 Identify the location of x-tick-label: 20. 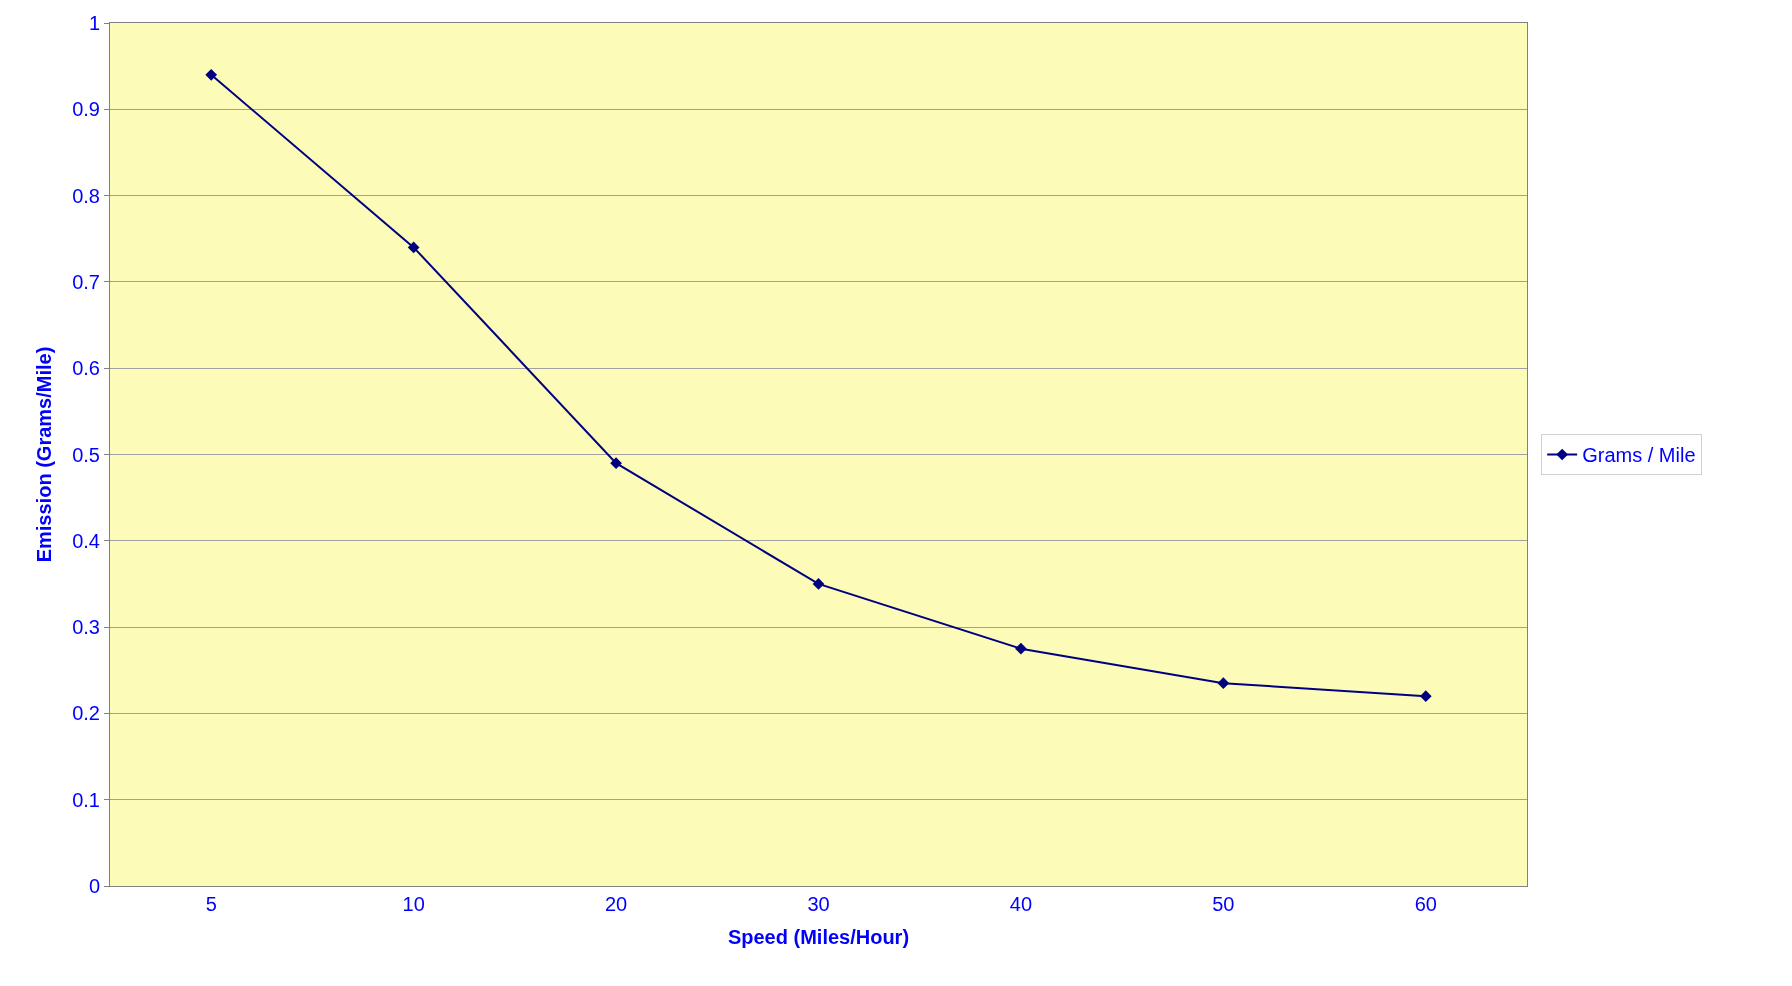
(616, 904).